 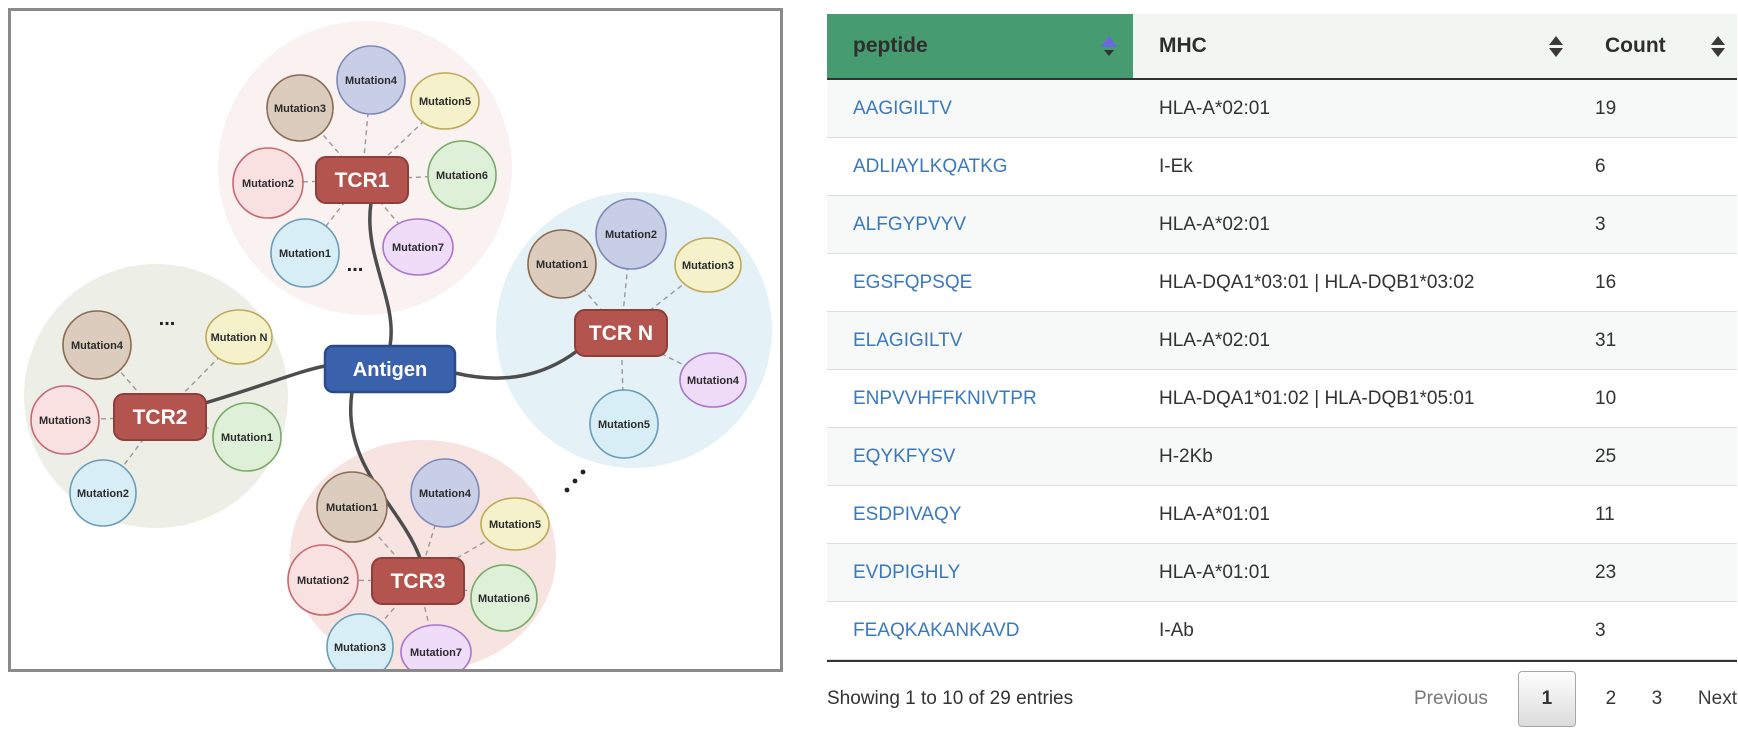 I want to click on count-cell: 19, so click(x=1606, y=108).